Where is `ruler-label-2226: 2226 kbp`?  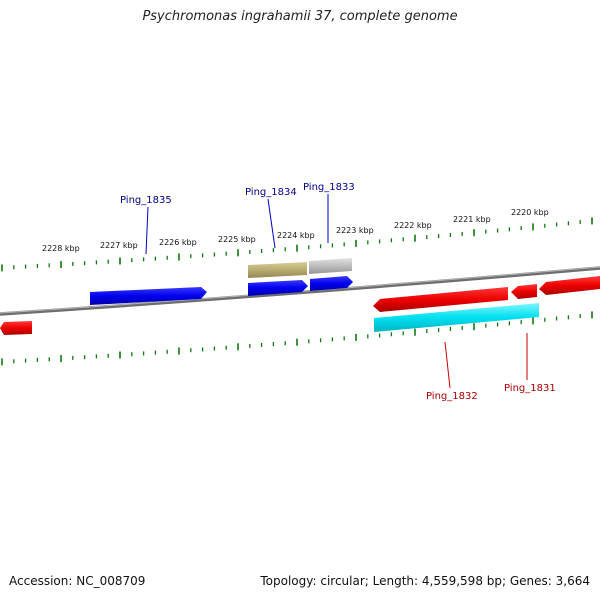
ruler-label-2226: 2226 kbp is located at coordinates (178, 242).